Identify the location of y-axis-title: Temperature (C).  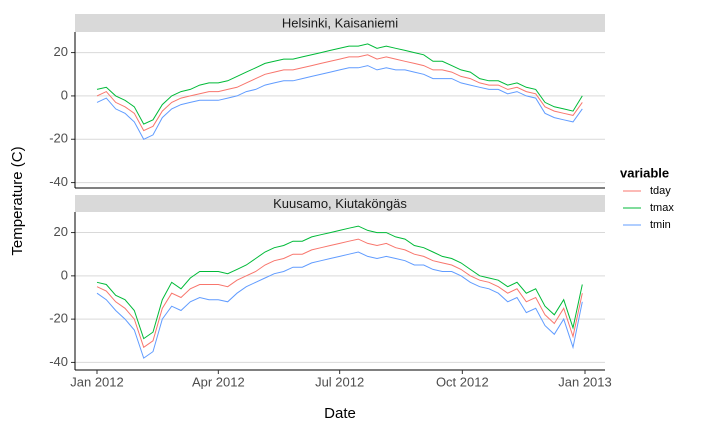
(17, 200).